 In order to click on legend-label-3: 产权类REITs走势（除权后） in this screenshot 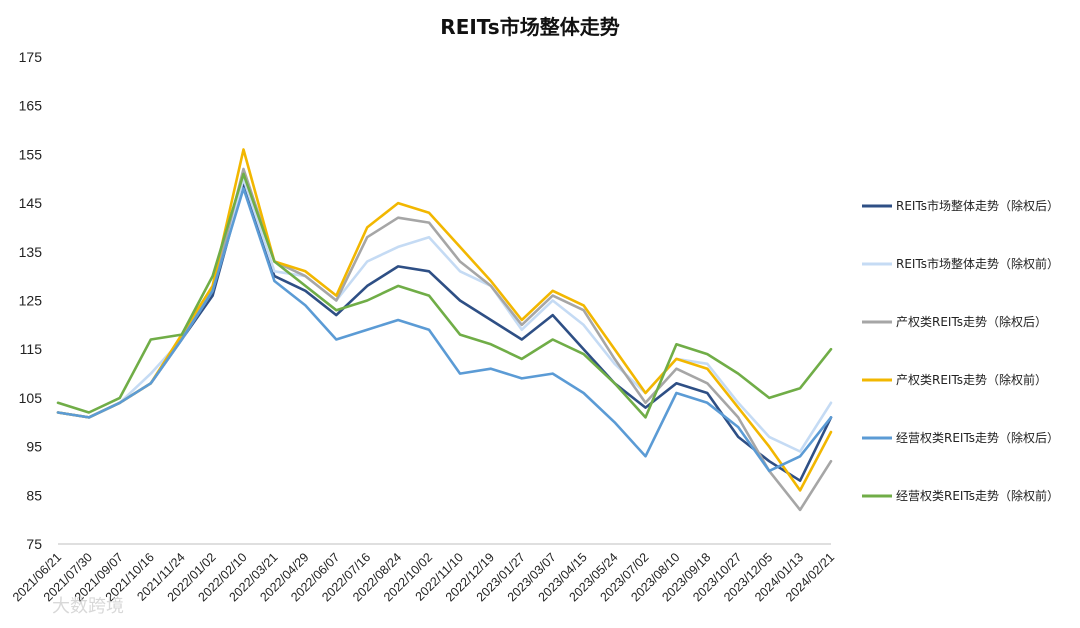, I will do `click(971, 321)`.